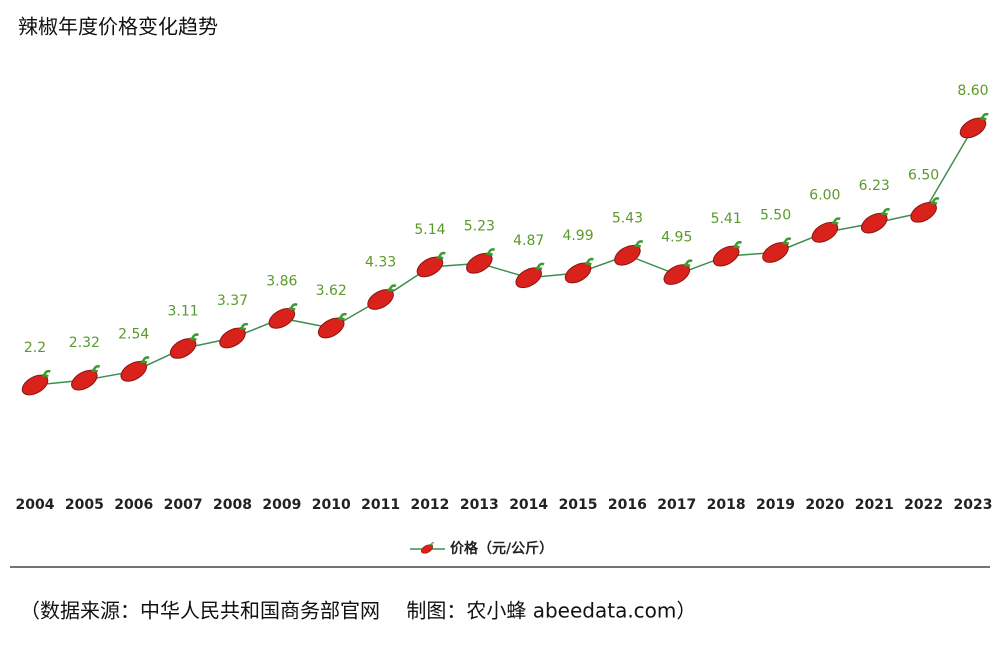 The width and height of the screenshot is (1000, 651). What do you see at coordinates (479, 226) in the screenshot?
I see `data-label: 5.23` at bounding box center [479, 226].